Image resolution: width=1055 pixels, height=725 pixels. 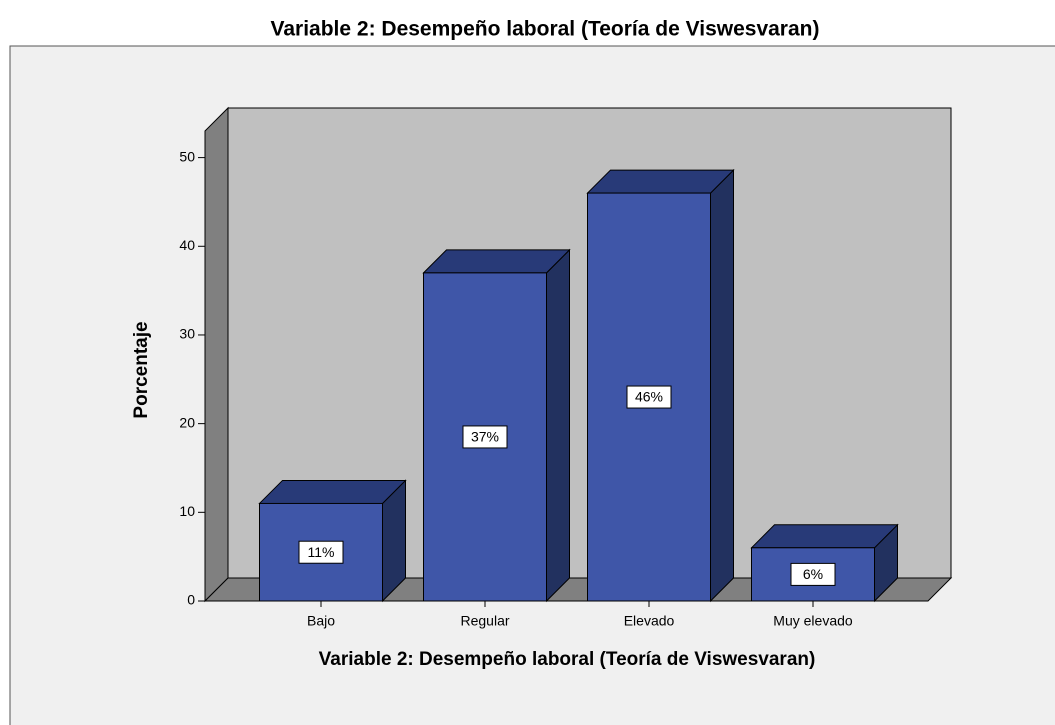 I want to click on value-label: 37%, so click(x=485, y=437).